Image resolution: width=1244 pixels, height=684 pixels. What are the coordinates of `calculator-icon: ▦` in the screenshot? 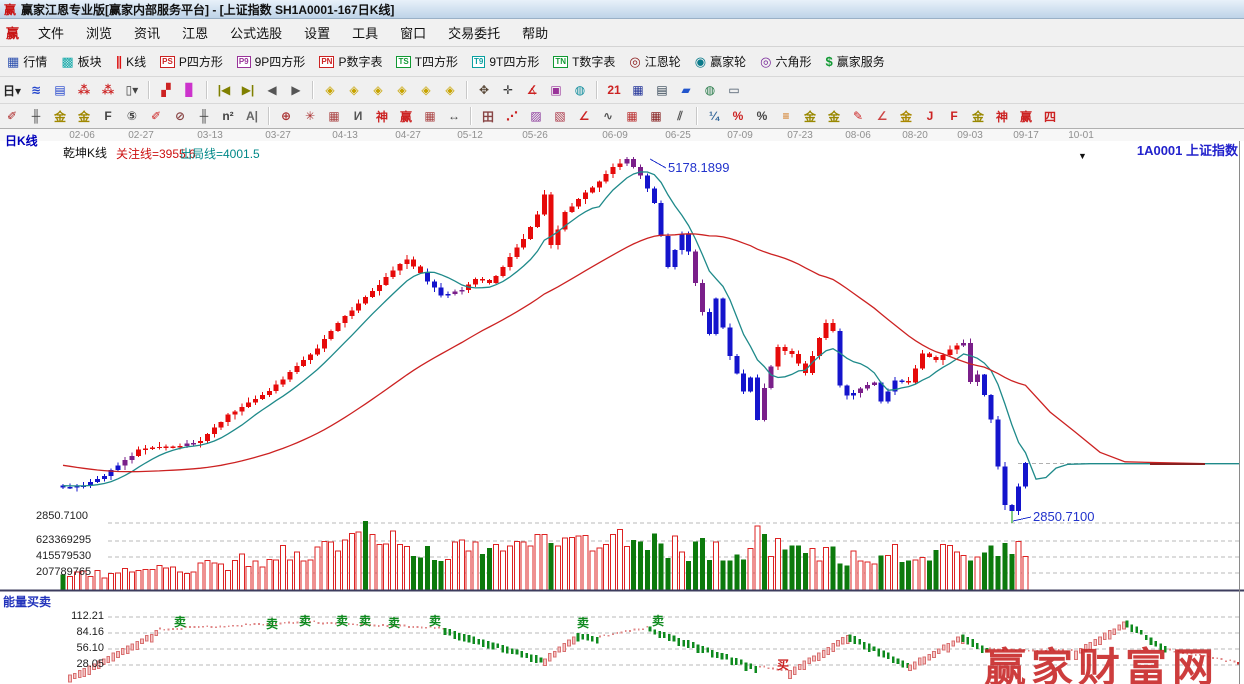 It's located at (638, 90).